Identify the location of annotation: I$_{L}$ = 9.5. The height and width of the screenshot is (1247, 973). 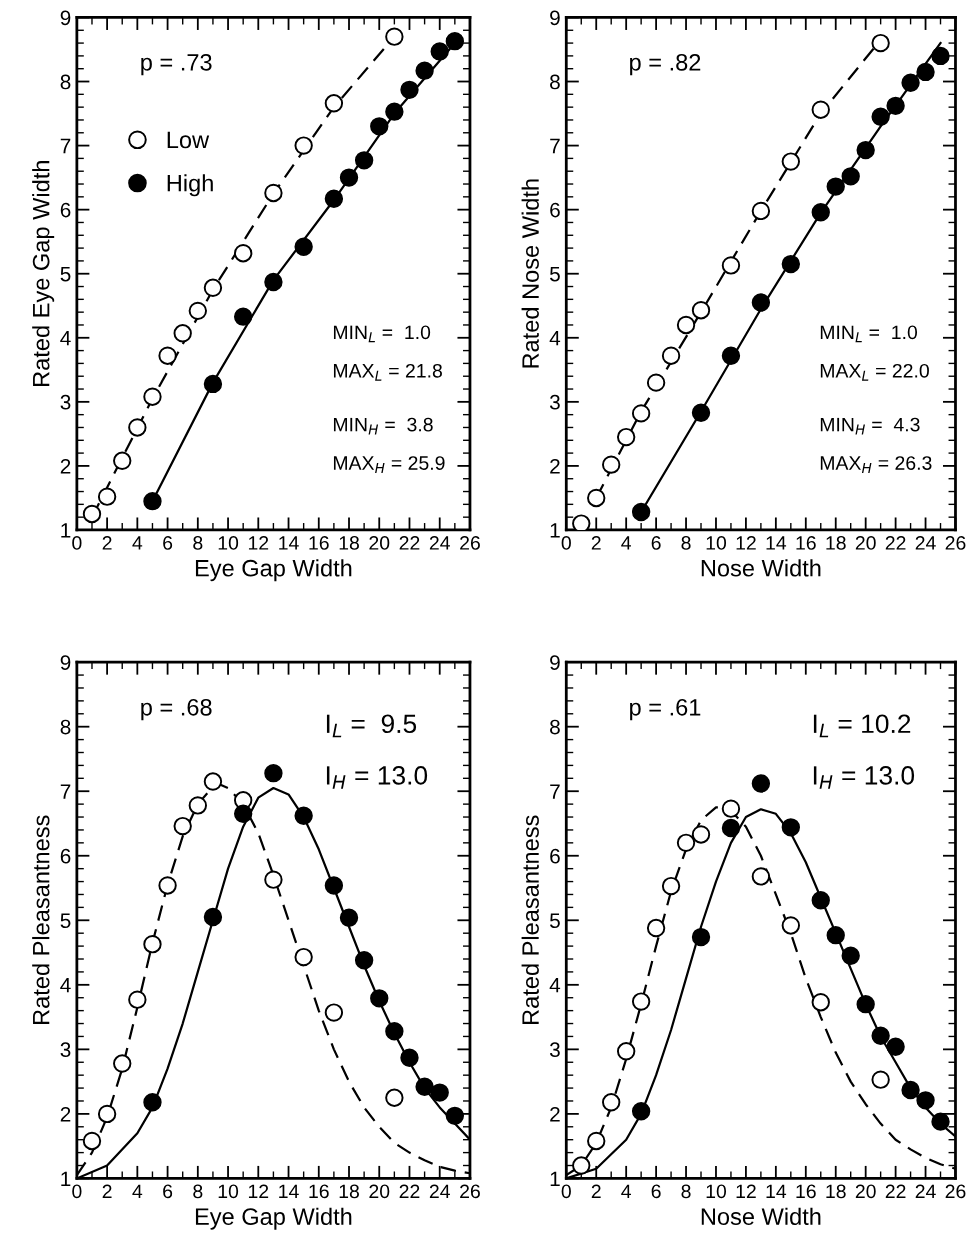
(371, 726).